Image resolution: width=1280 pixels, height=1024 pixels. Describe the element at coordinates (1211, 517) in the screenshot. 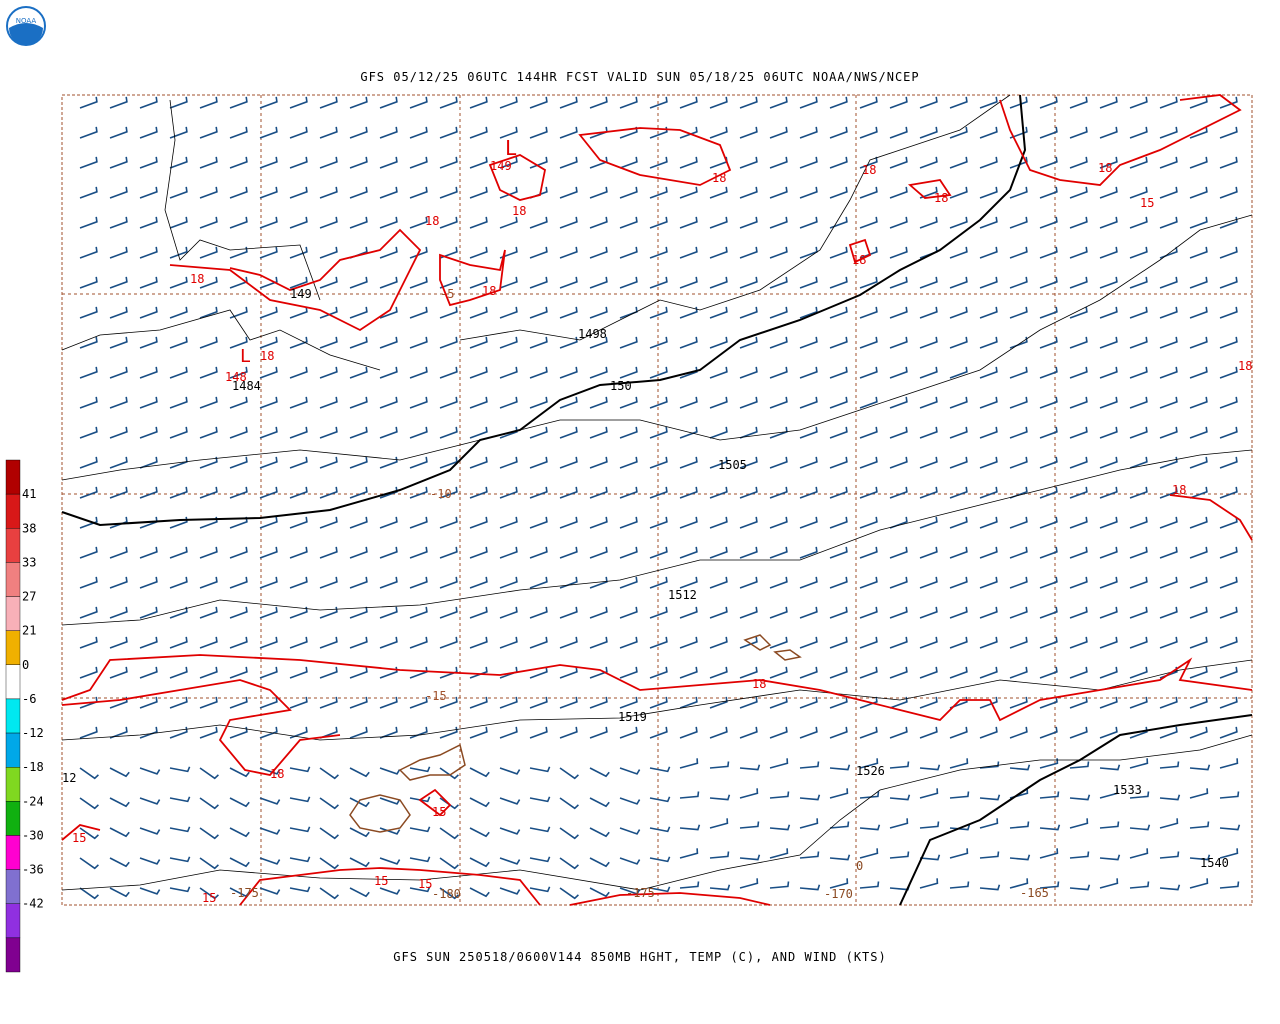

I see `temperature-contour` at that location.